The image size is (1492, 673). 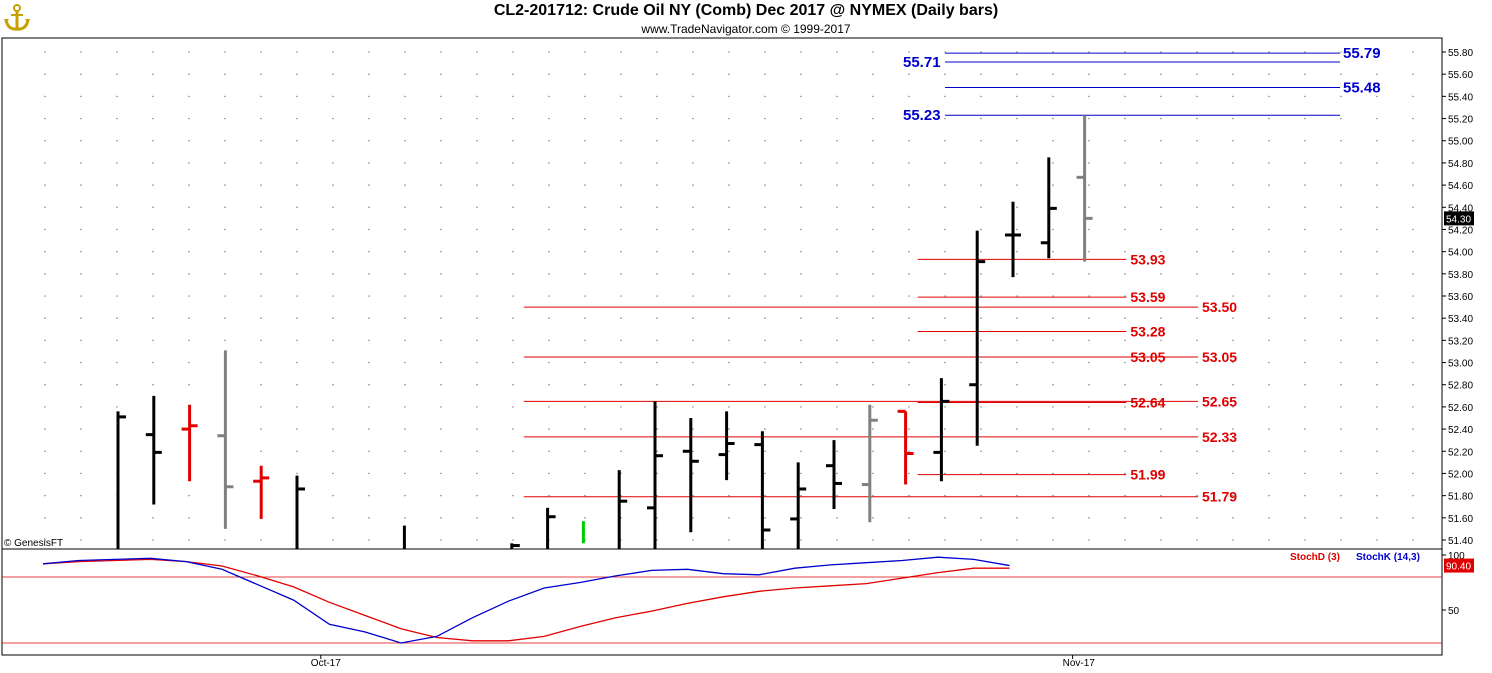 I want to click on stoch-d-line, so click(x=526, y=600).